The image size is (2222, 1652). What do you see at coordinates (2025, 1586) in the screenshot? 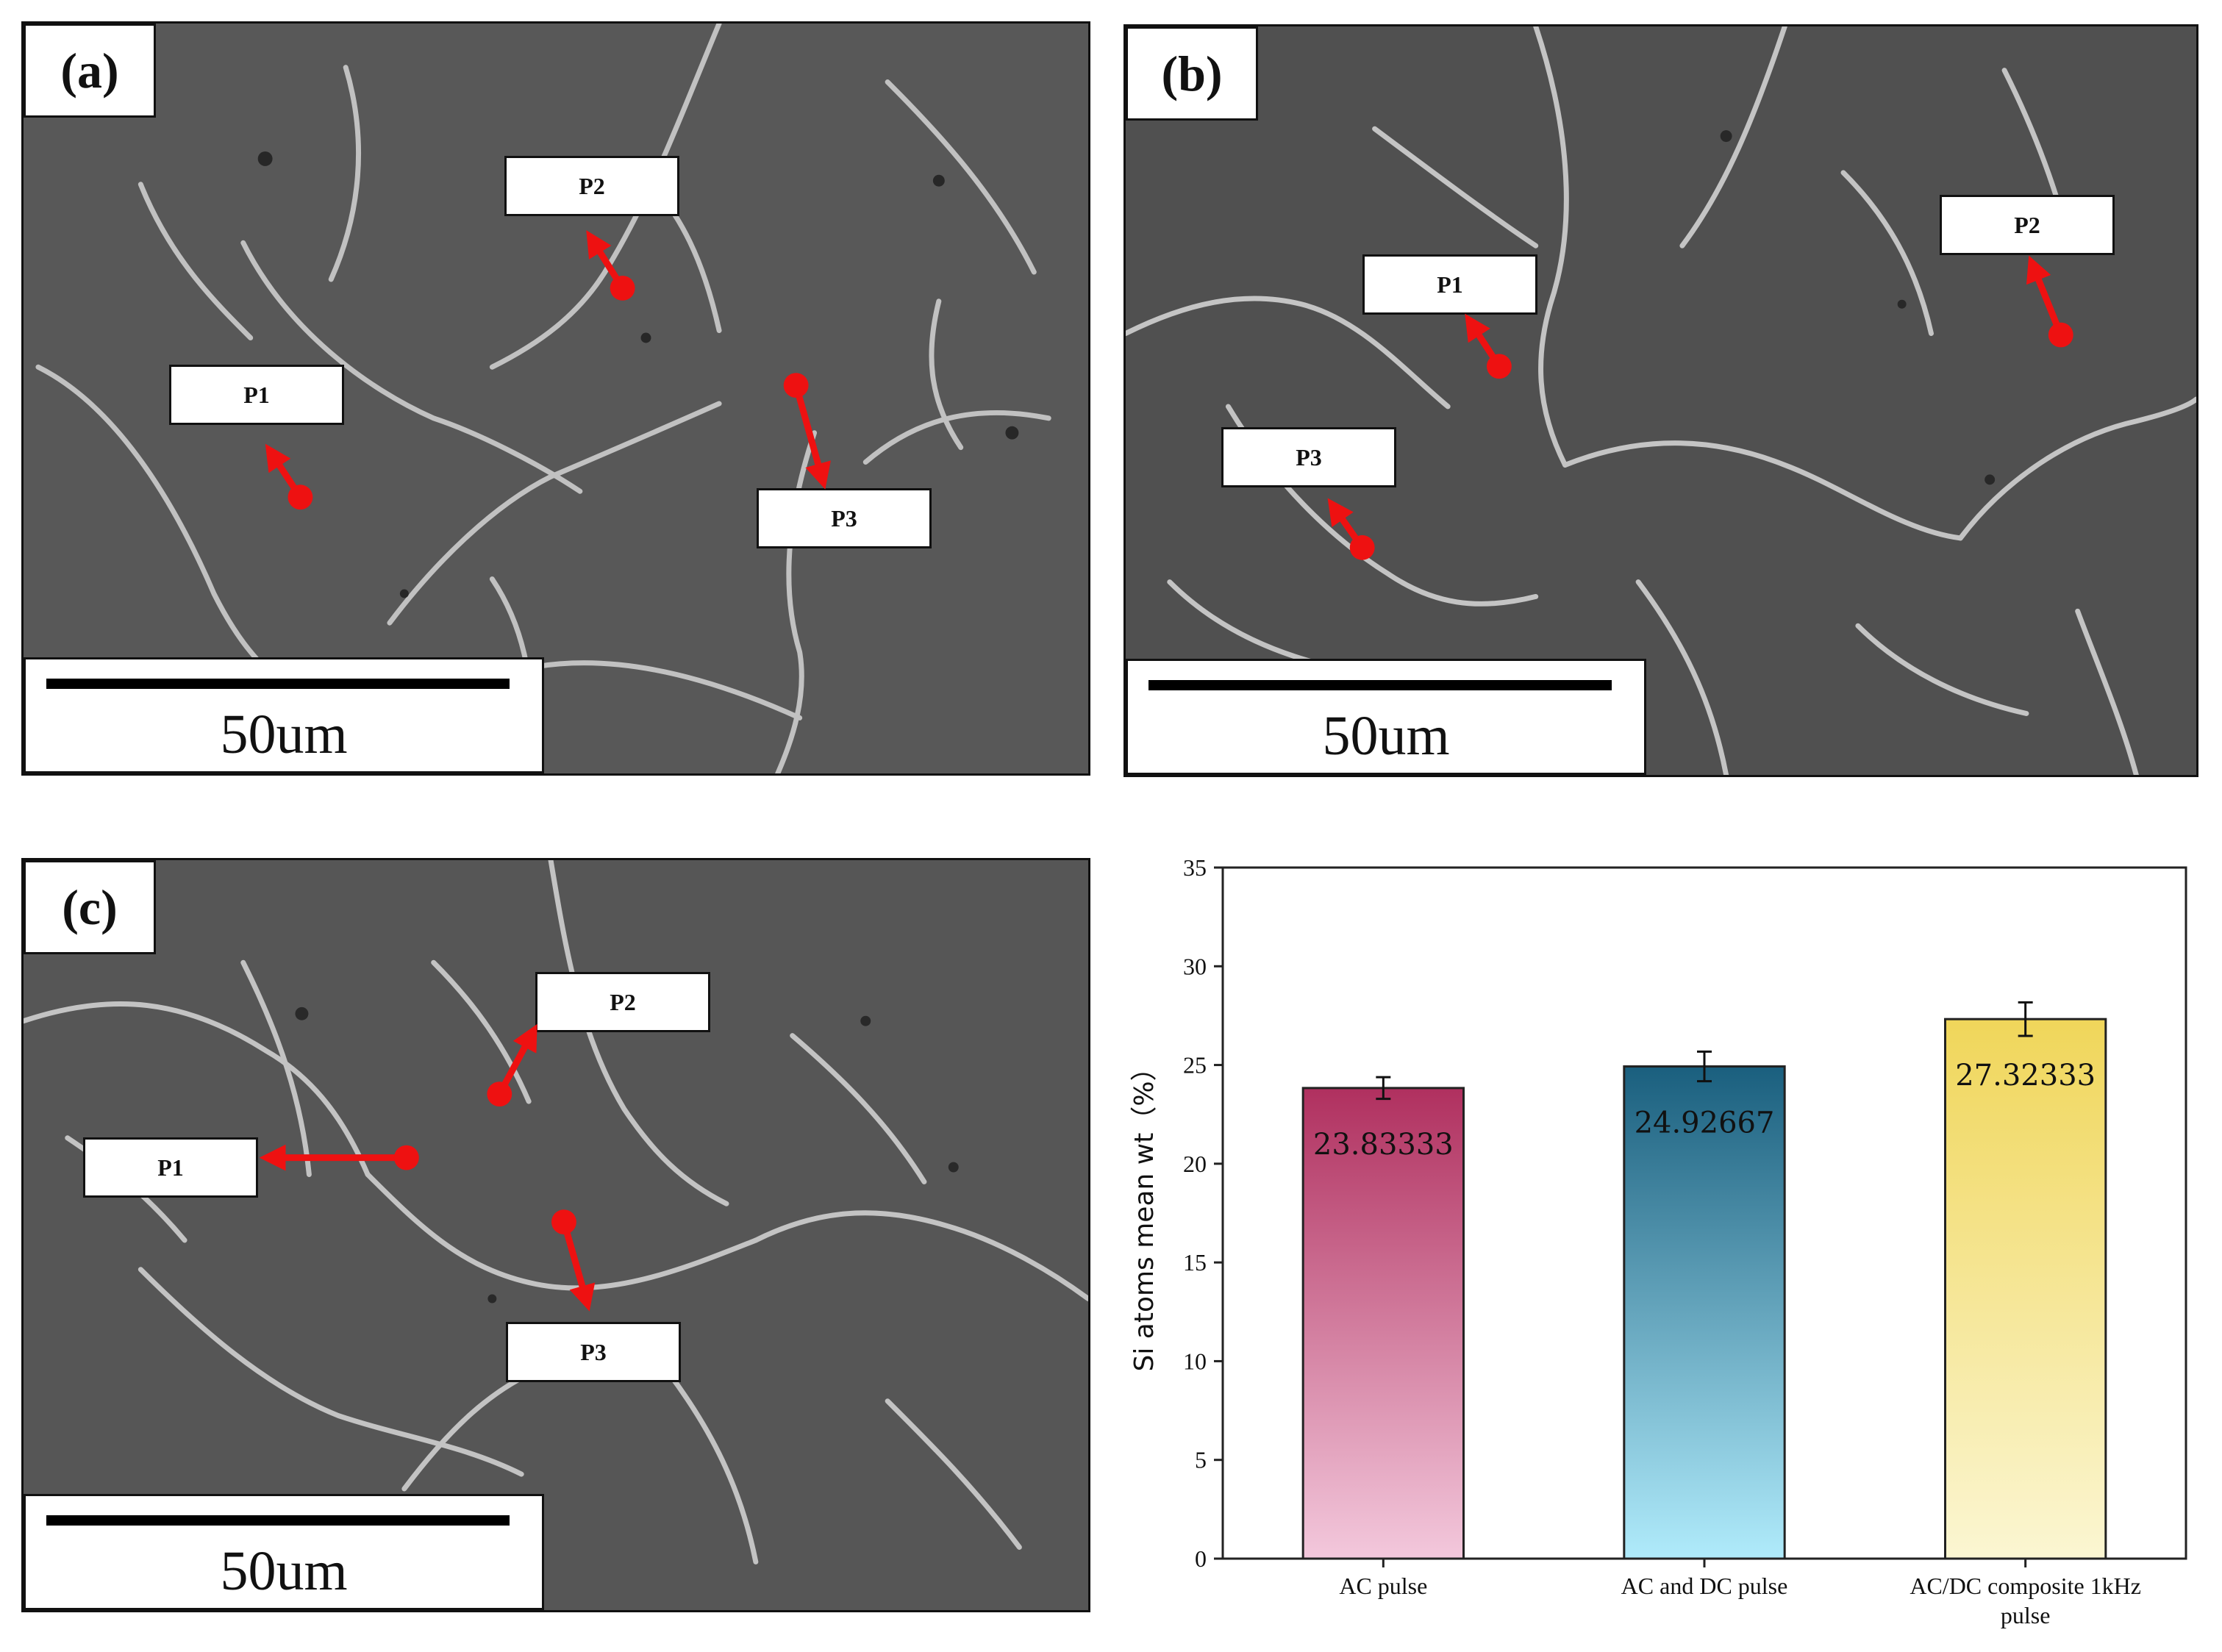
I see `x-category-label: AC/DC composite 1kHz` at bounding box center [2025, 1586].